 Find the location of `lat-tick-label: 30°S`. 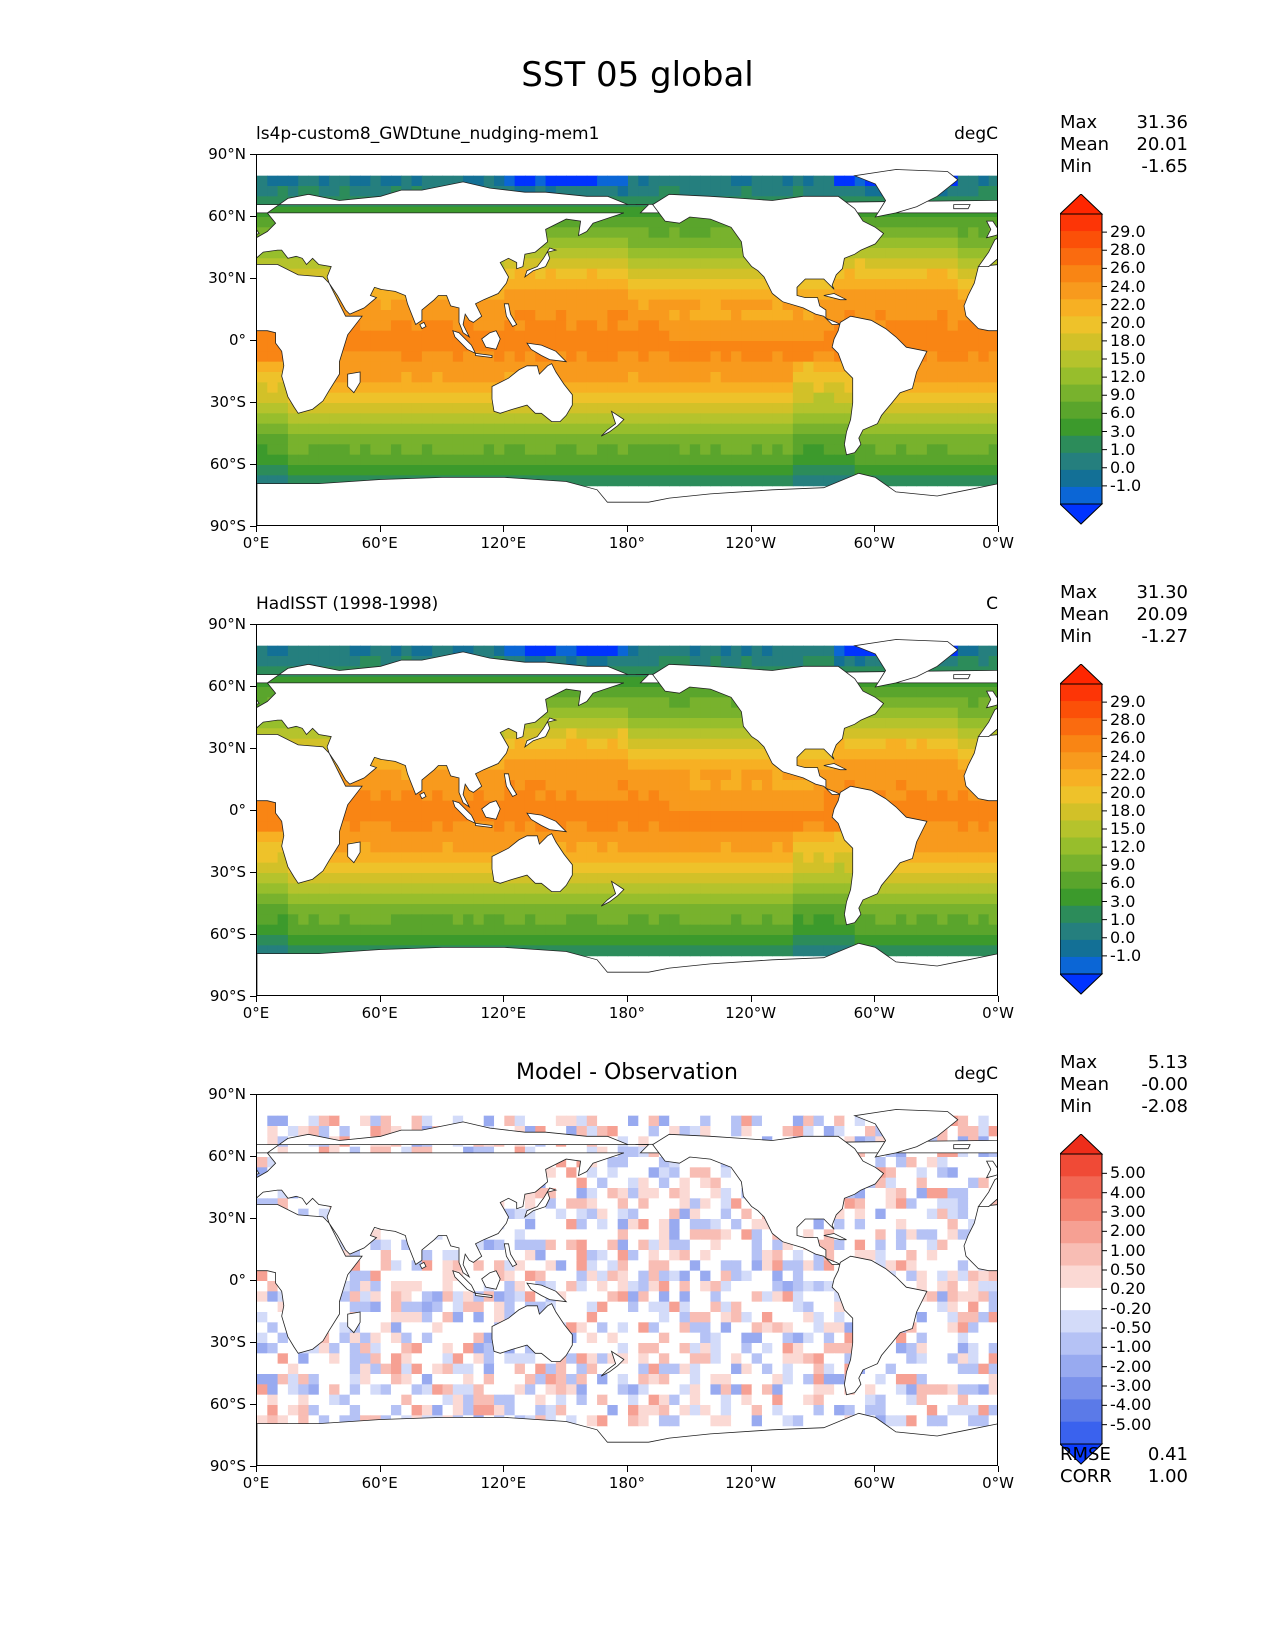

lat-tick-label: 30°S is located at coordinates (227, 872).